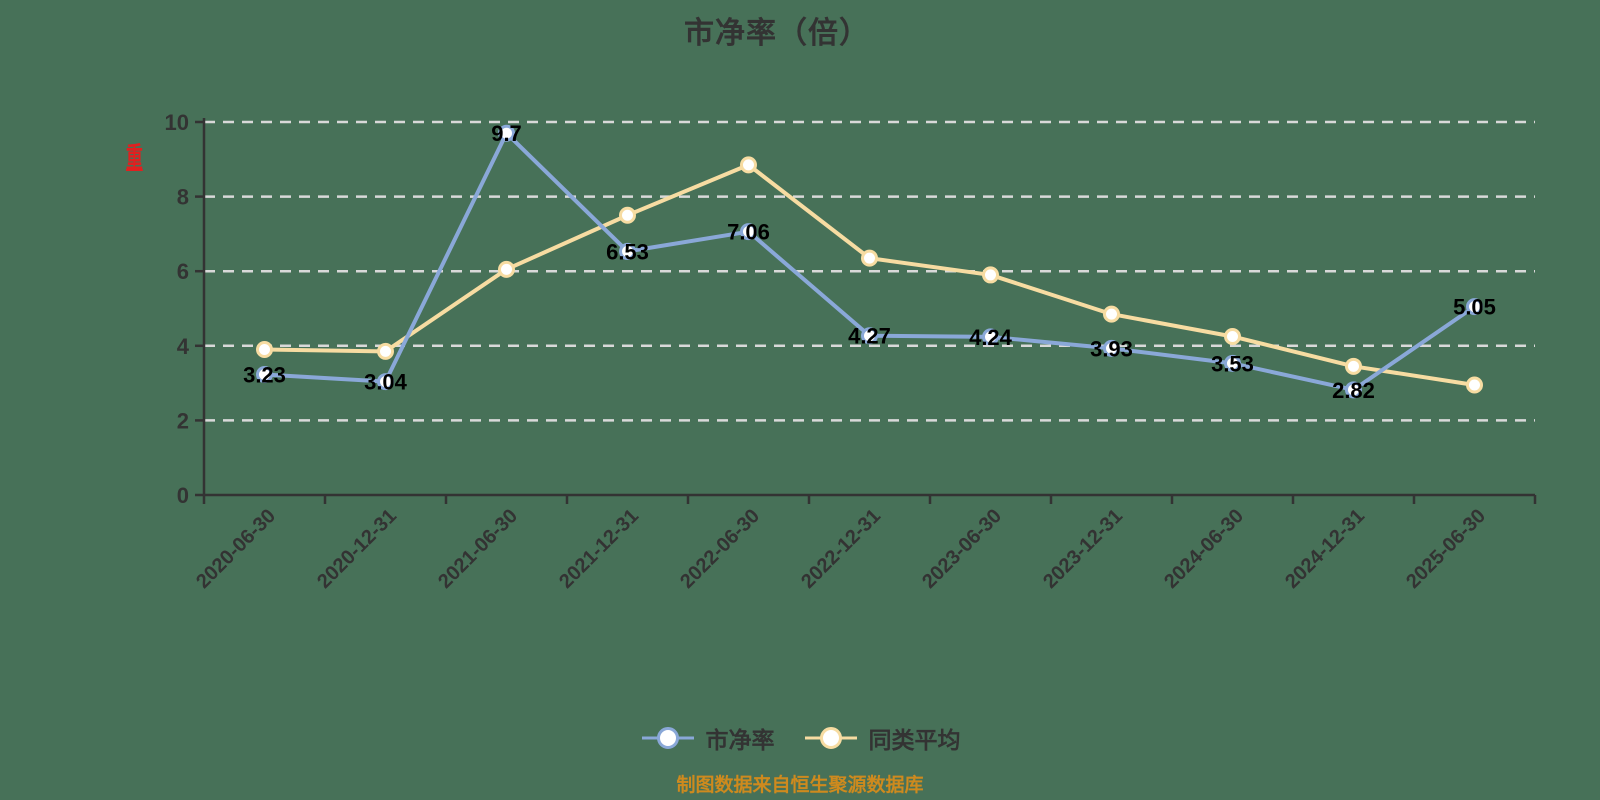 The width and height of the screenshot is (1600, 800). Describe the element at coordinates (777, 33) in the screenshot. I see `chart-title: 市净率（倍）` at that location.